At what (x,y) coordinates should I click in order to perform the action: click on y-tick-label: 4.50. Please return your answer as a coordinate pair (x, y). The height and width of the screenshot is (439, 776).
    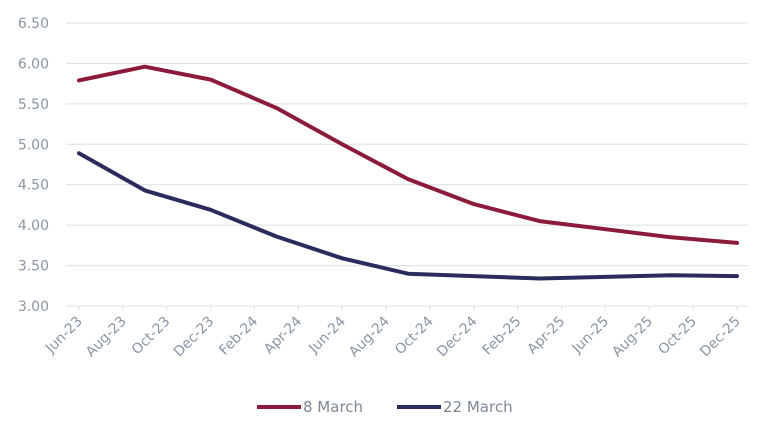
    Looking at the image, I should click on (33, 186).